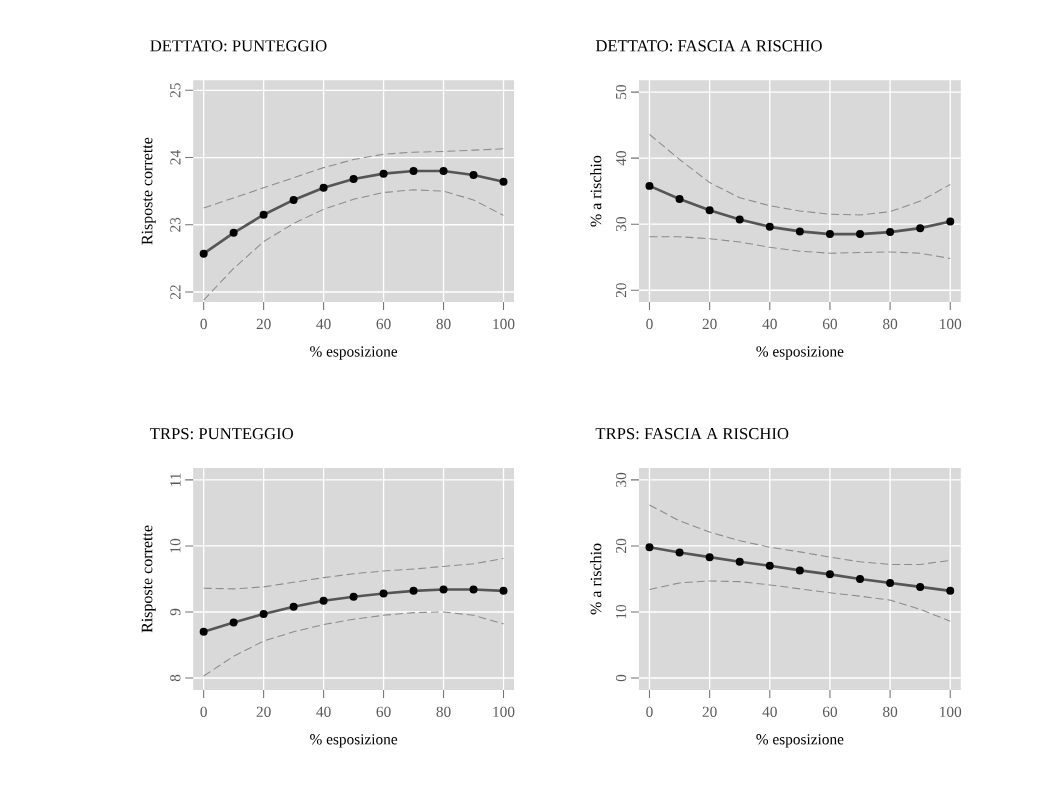  I want to click on y-tick-label: 22, so click(175, 292).